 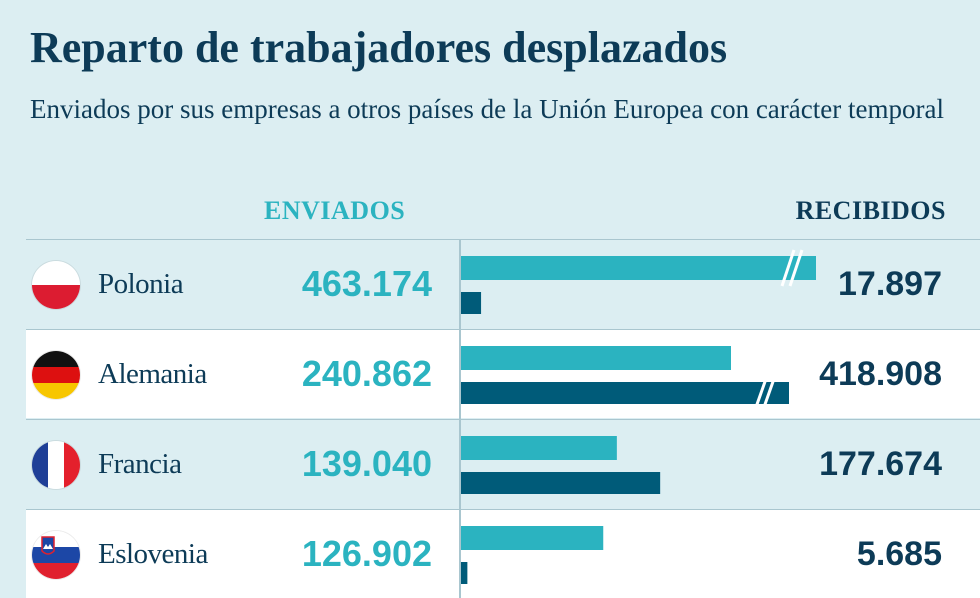 I want to click on sent-value-label: 139.040, so click(x=366, y=463).